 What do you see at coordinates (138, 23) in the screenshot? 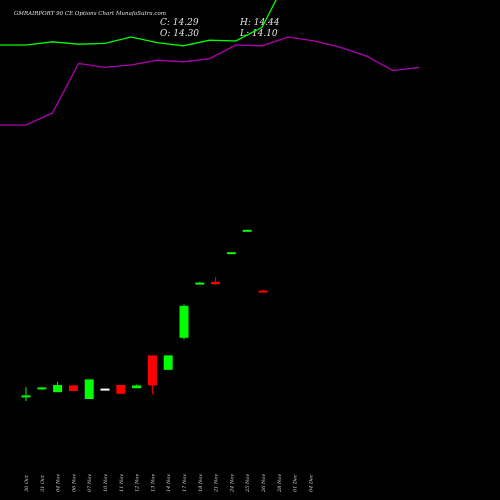
I see `upper-band-line` at bounding box center [138, 23].